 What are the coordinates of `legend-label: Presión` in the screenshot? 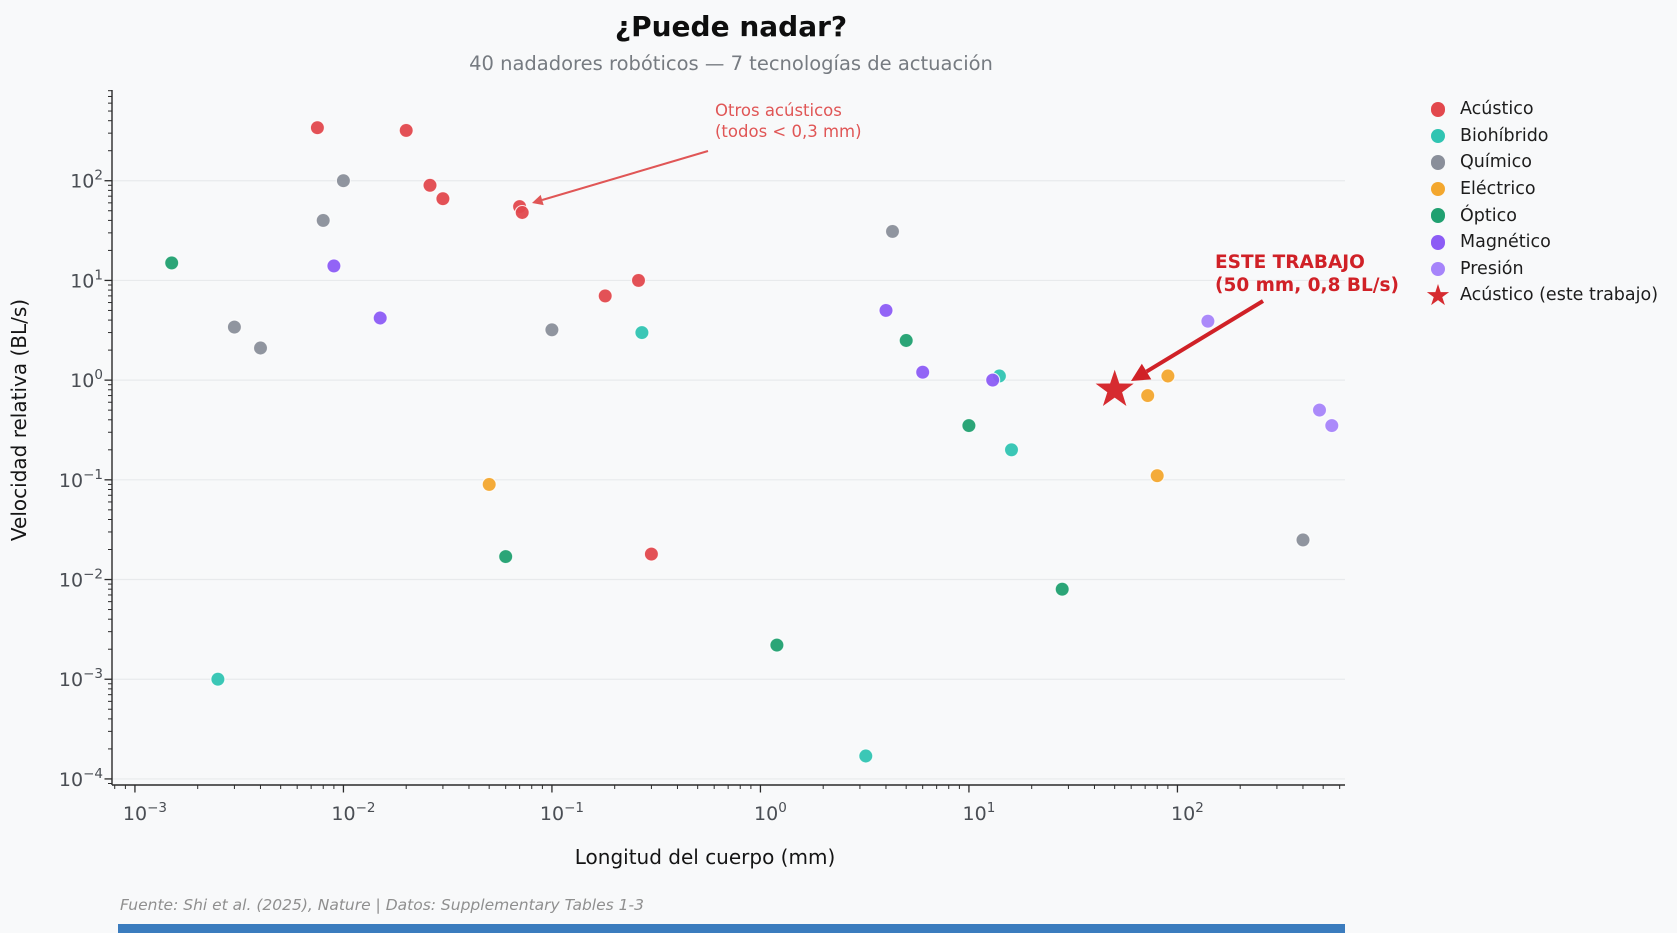 It's located at (1492, 268).